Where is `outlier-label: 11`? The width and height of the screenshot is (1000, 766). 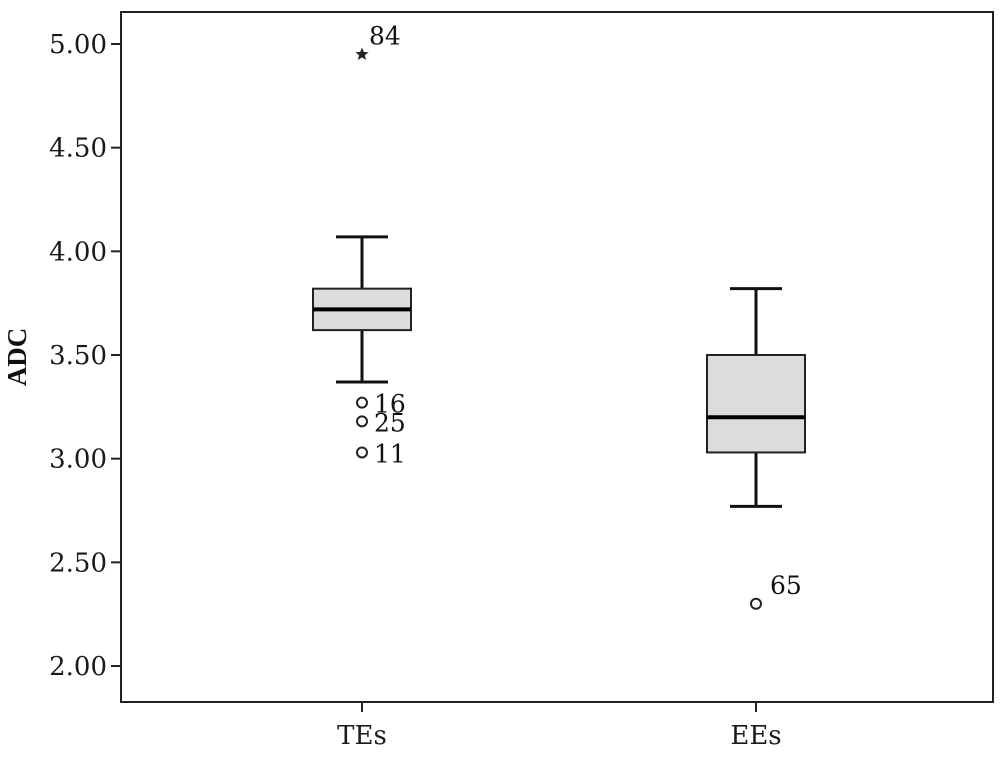 outlier-label: 11 is located at coordinates (390, 453).